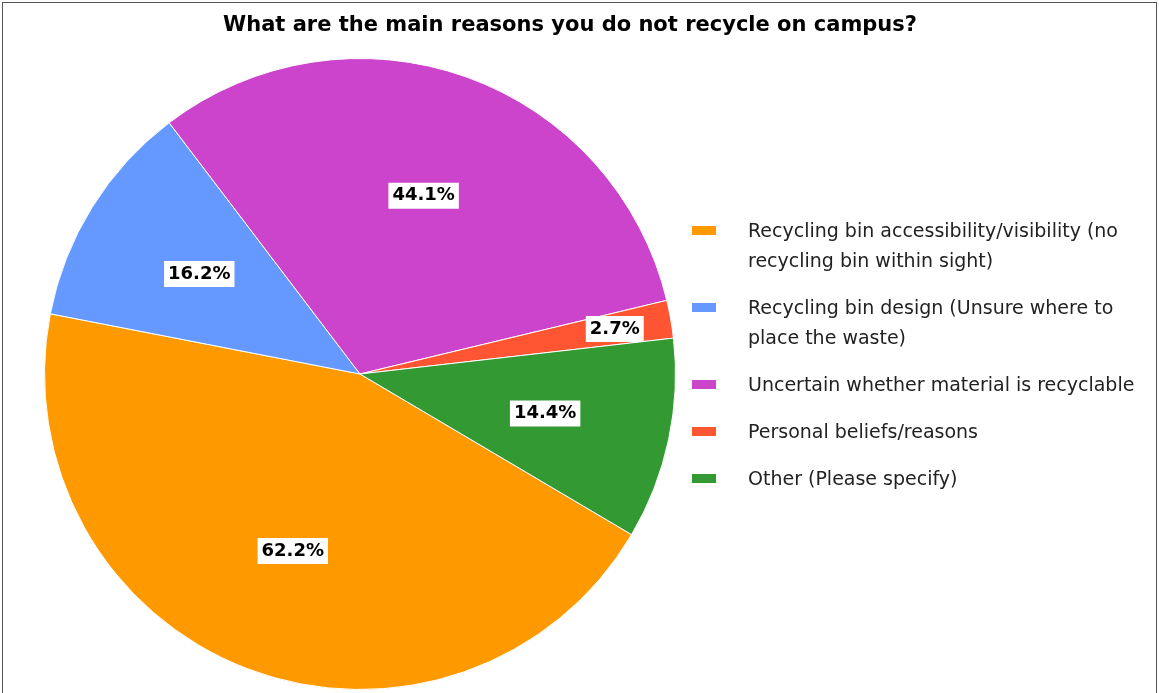 This screenshot has width=1159, height=693. I want to click on legend-label: Uncertain whether material is recyclable, so click(941, 384).